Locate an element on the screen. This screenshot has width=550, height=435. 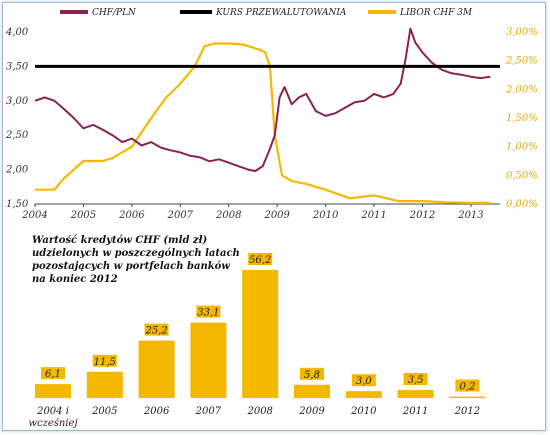
bar-value-label: 5,8 is located at coordinates (312, 375).